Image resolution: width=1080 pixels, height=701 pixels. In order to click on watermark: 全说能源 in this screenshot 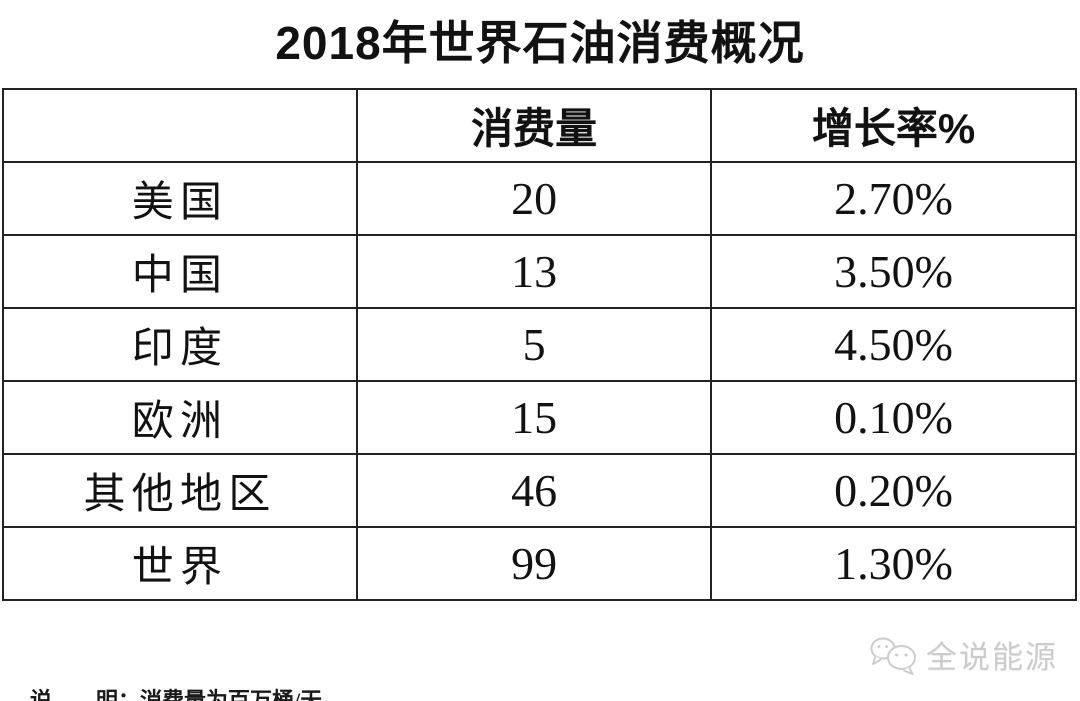, I will do `click(963, 654)`.